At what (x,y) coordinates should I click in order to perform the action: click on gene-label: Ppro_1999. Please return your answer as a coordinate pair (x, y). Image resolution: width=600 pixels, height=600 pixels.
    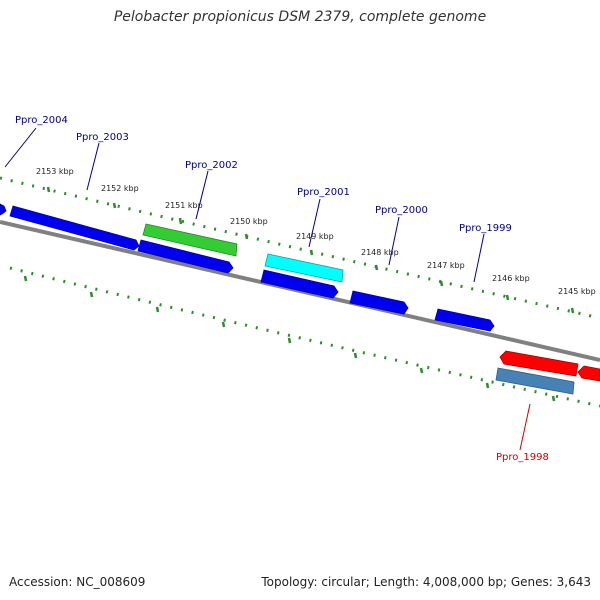
    Looking at the image, I should click on (485, 228).